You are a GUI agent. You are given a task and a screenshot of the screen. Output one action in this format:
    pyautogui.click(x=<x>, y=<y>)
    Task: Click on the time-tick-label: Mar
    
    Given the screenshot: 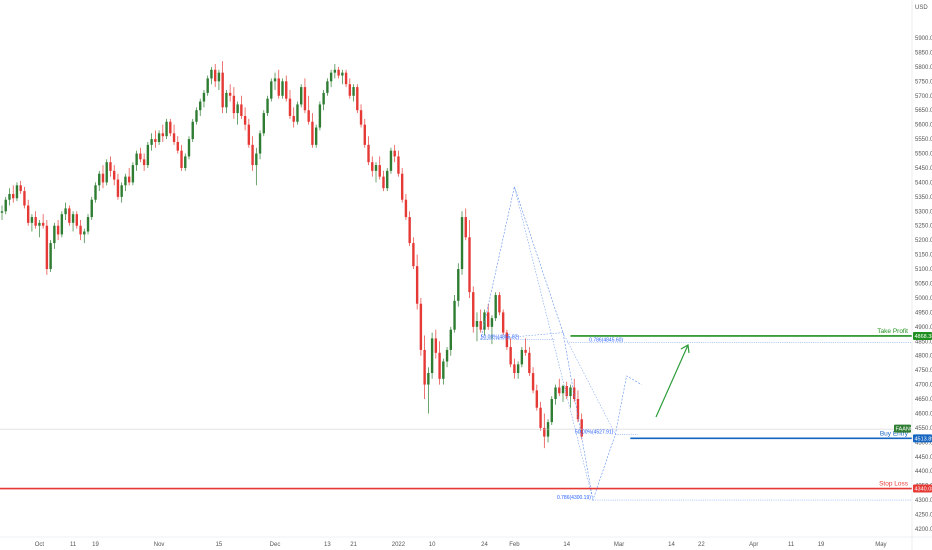 What is the action you would take?
    pyautogui.click(x=619, y=545)
    